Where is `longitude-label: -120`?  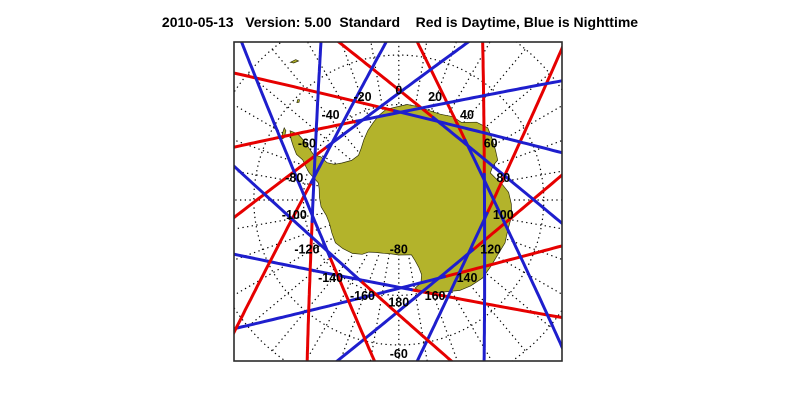 longitude-label: -120 is located at coordinates (306, 250).